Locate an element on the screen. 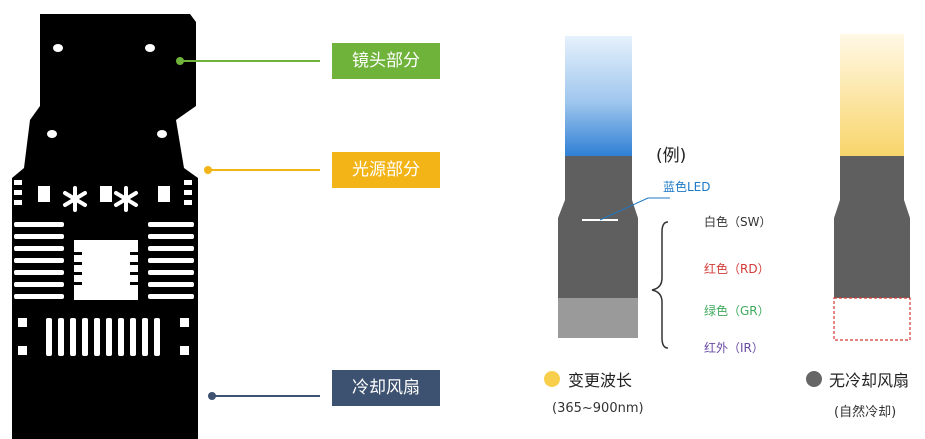 Image resolution: width=925 pixels, height=439 pixels. light-source-label: 光源部分 is located at coordinates (386, 170).